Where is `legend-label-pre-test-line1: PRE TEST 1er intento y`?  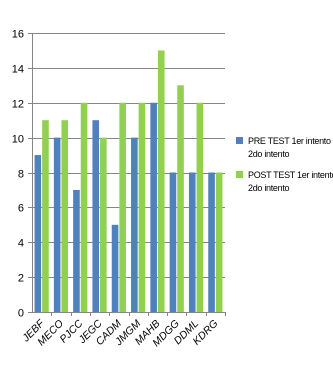
legend-label-pre-test-line1: PRE TEST 1er intento y is located at coordinates (290, 141).